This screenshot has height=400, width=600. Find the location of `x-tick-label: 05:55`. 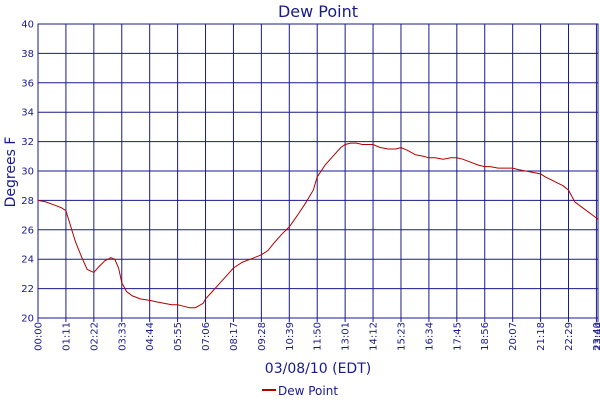

x-tick-label: 05:55 is located at coordinates (178, 336).